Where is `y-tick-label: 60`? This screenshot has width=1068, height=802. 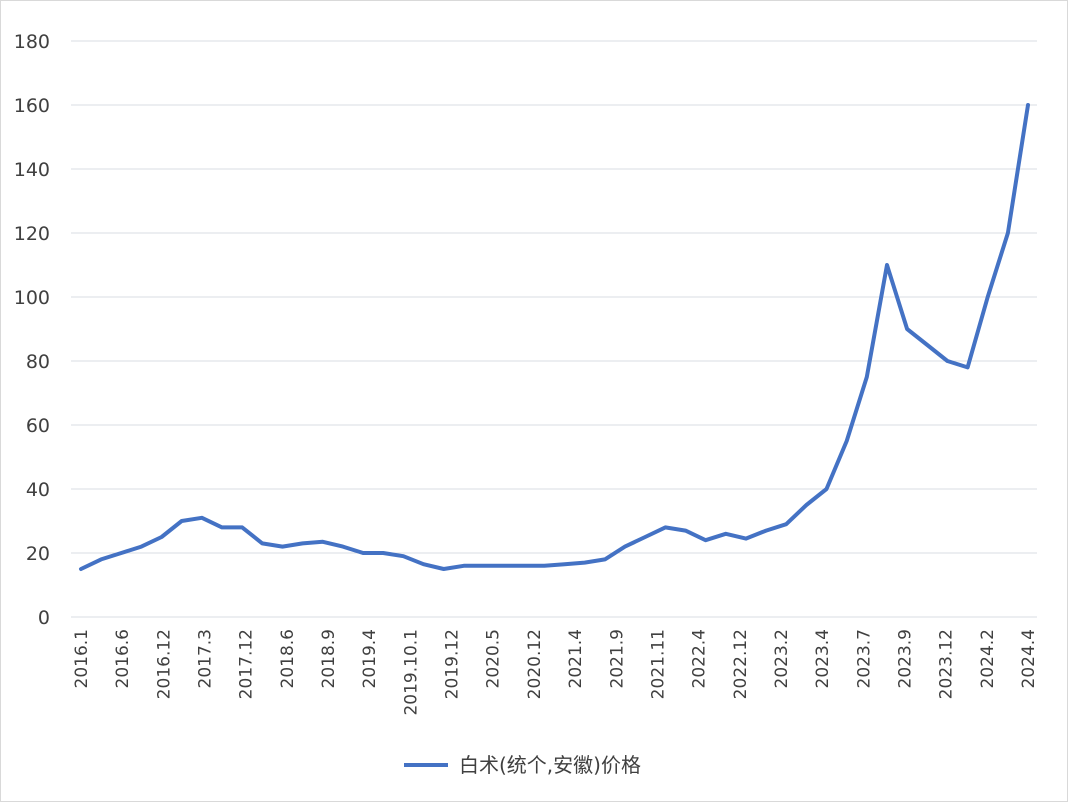
y-tick-label: 60 is located at coordinates (38, 426).